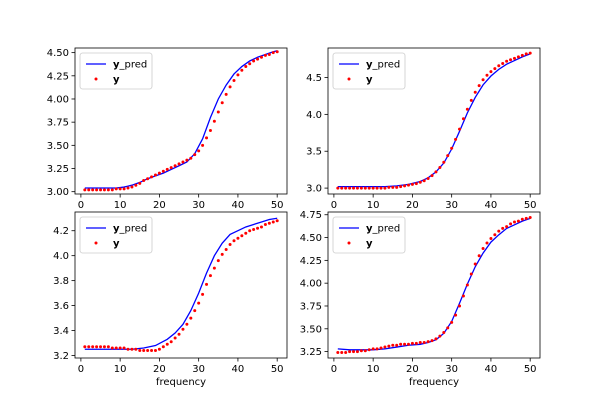 Image resolution: width=600 pixels, height=400 pixels. I want to click on y-tick-label: 3.8, so click(61, 281).